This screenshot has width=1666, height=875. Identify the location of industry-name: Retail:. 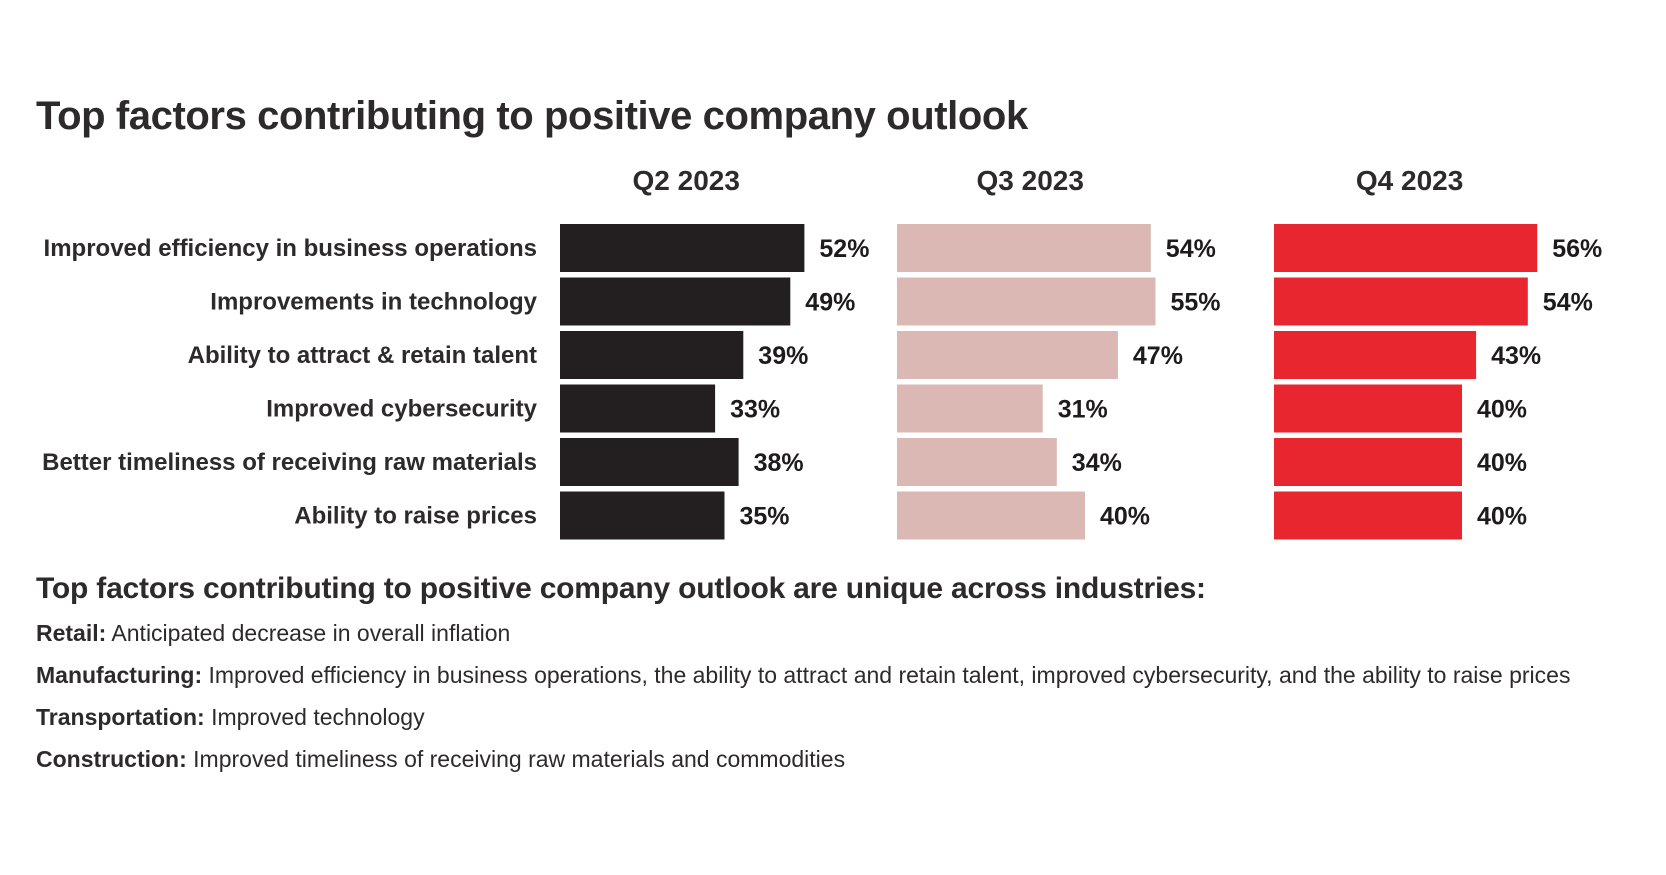
(71, 633).